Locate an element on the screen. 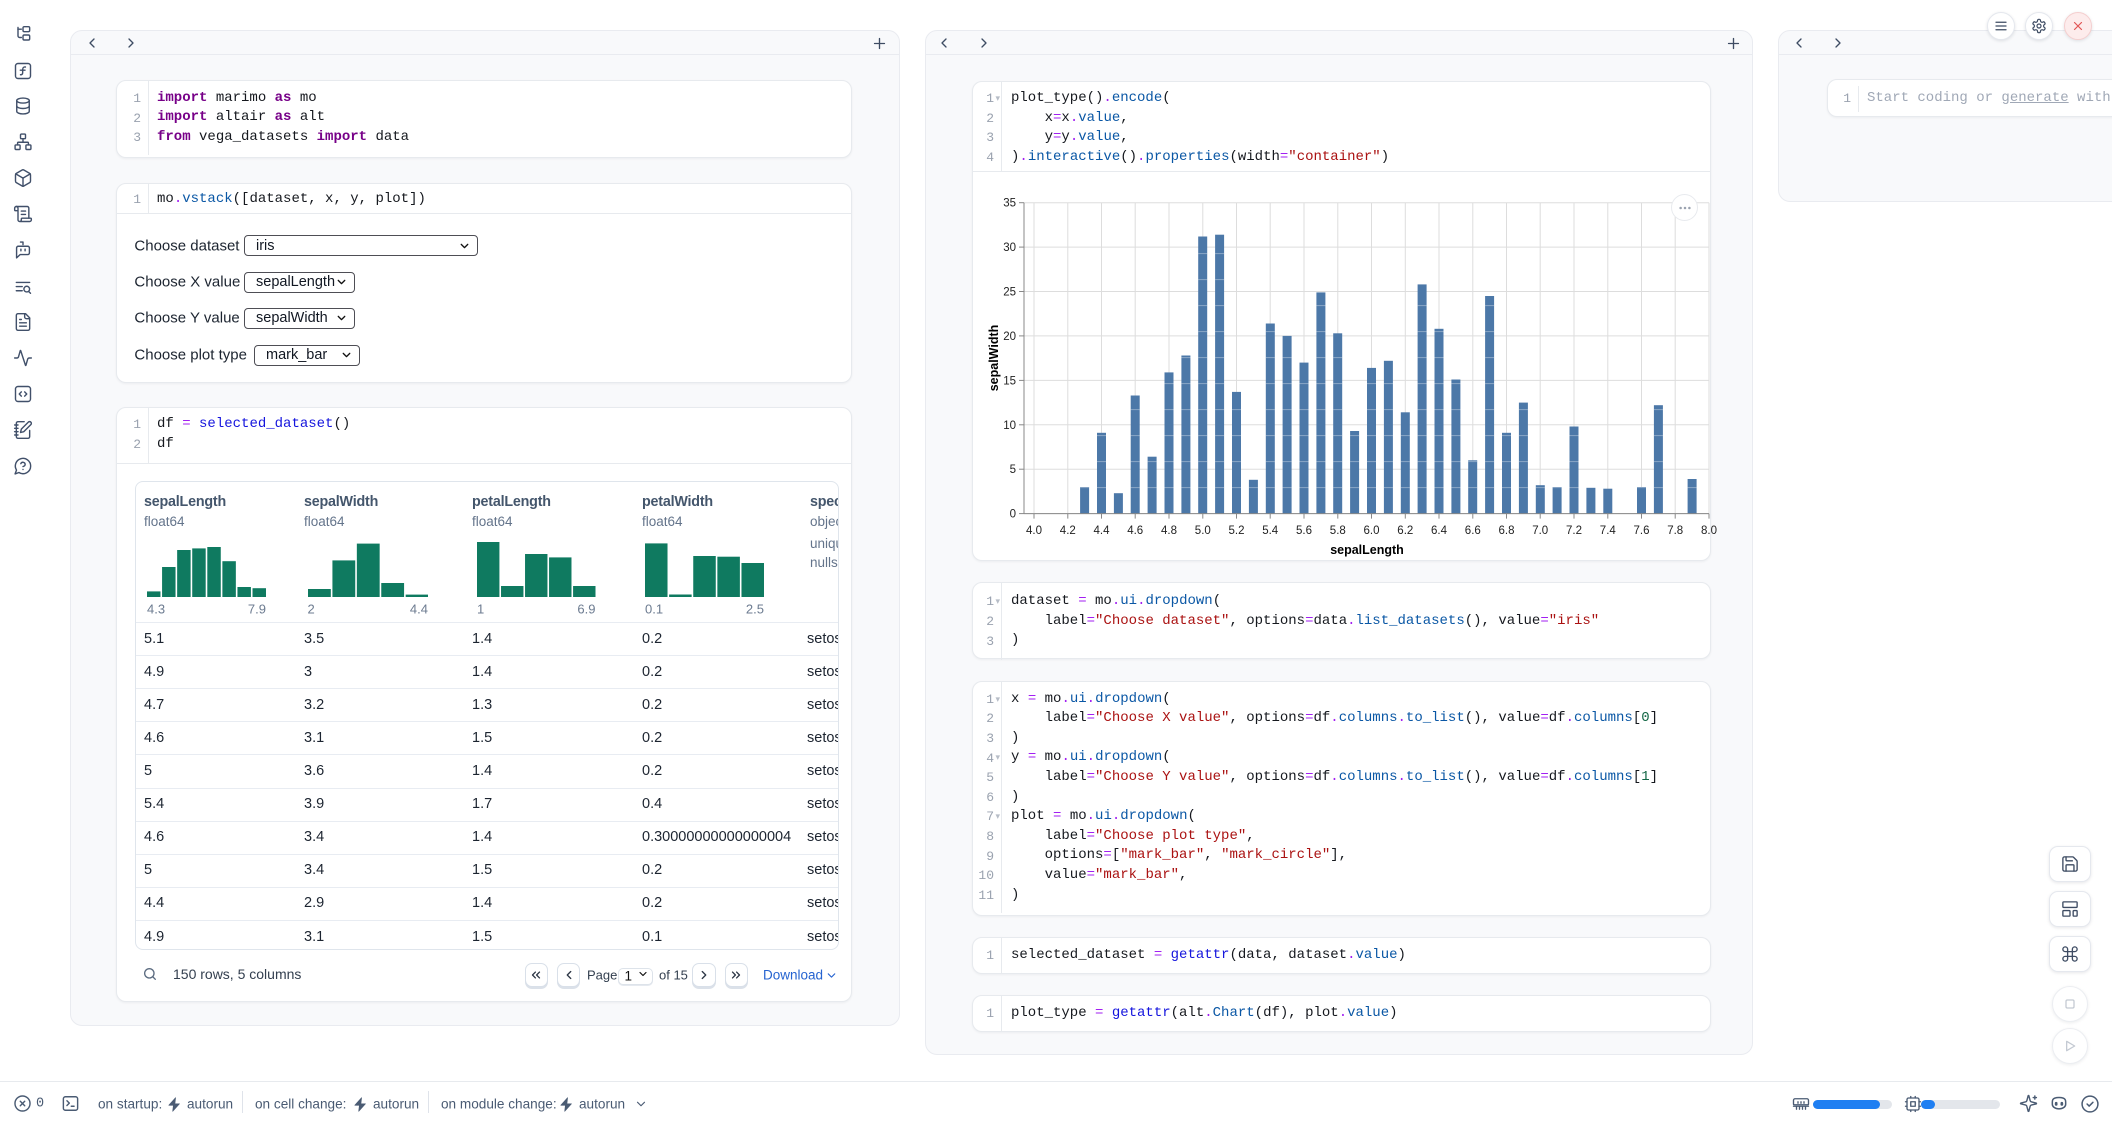 This screenshot has width=2112, height=1122. svg-text: 8.0 is located at coordinates (1709, 531).